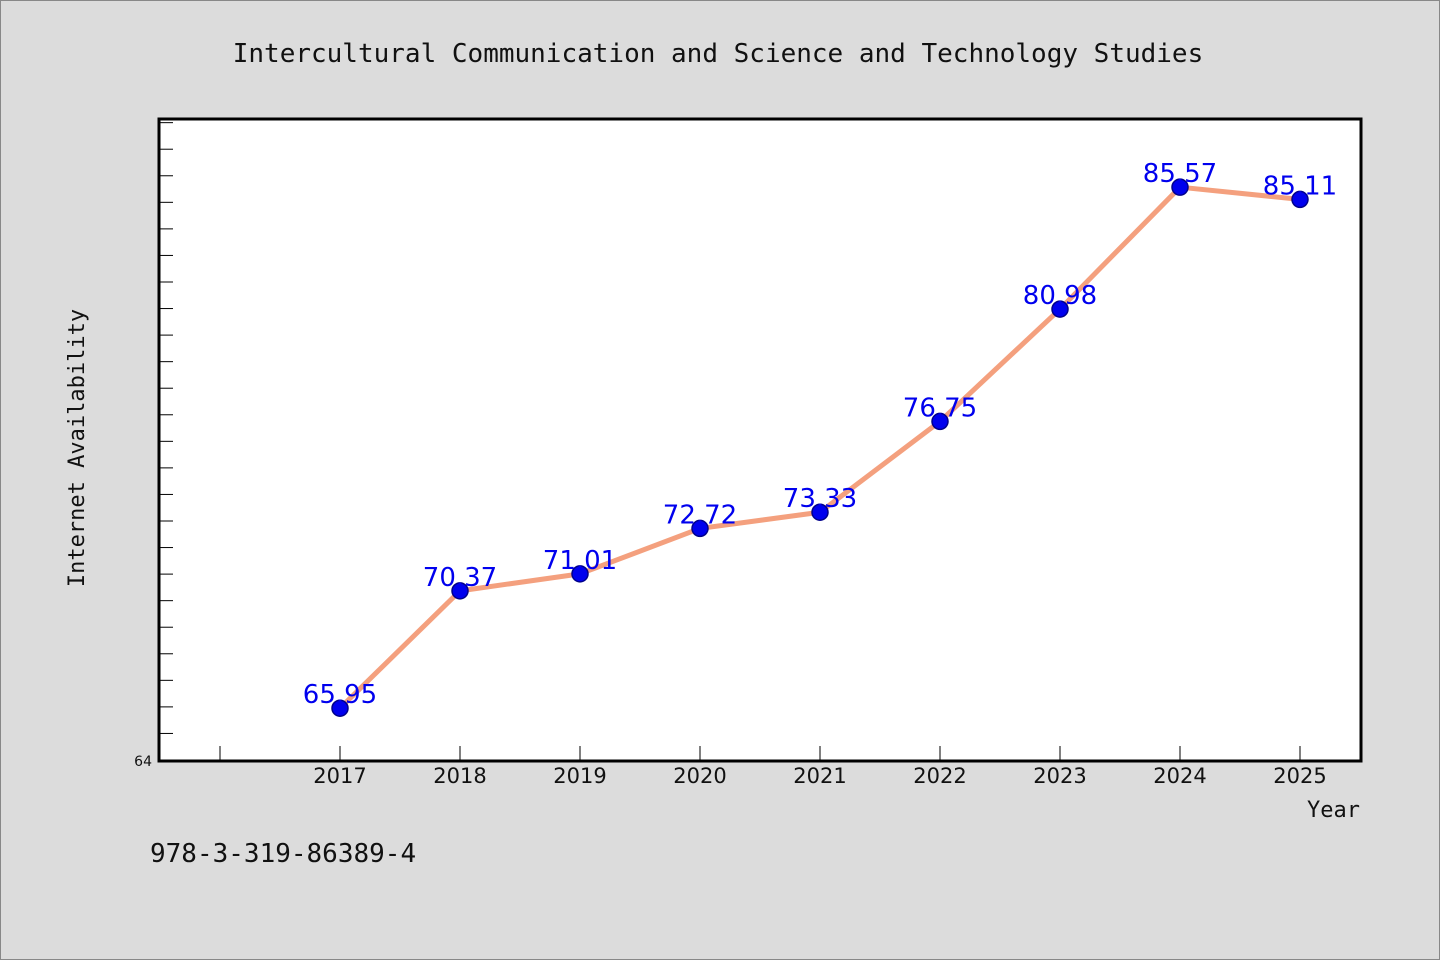 This screenshot has height=960, width=1440. I want to click on x-tick-label: 2020, so click(699, 776).